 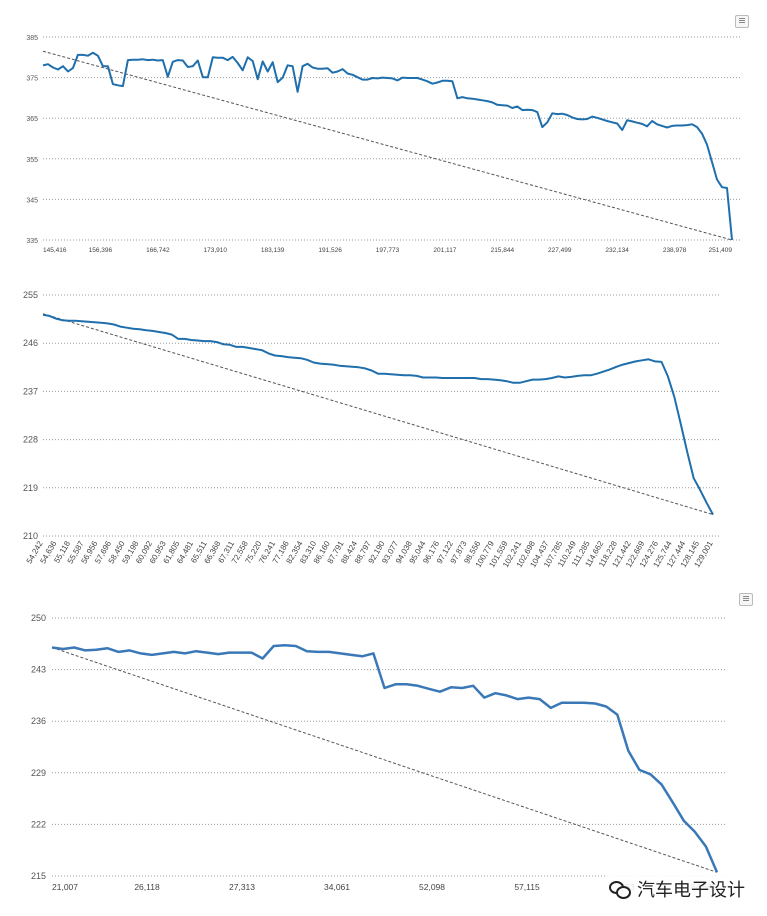 What do you see at coordinates (30, 343) in the screenshot?
I see `y-tick-label: 246` at bounding box center [30, 343].